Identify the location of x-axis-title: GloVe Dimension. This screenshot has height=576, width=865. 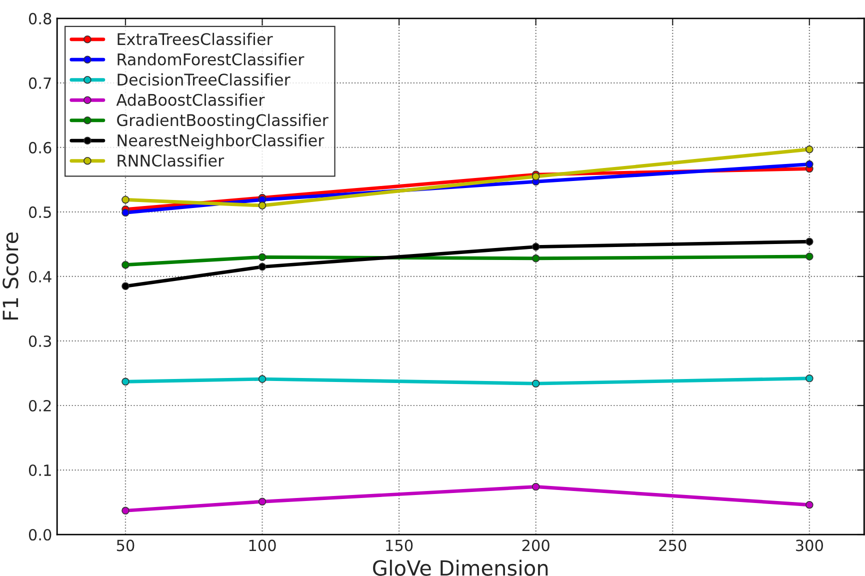
(460, 568).